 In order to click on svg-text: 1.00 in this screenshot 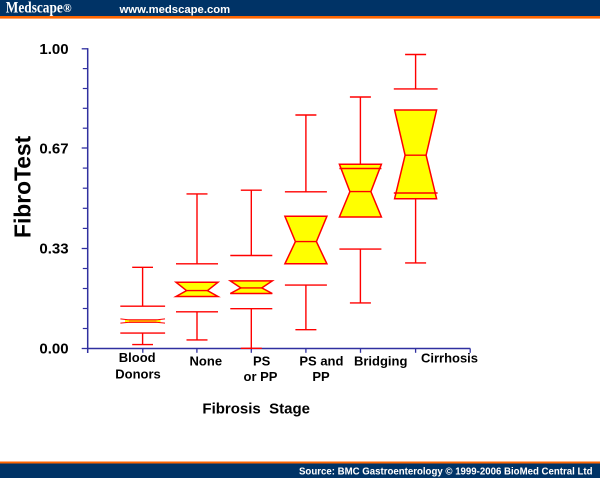, I will do `click(53, 49)`.